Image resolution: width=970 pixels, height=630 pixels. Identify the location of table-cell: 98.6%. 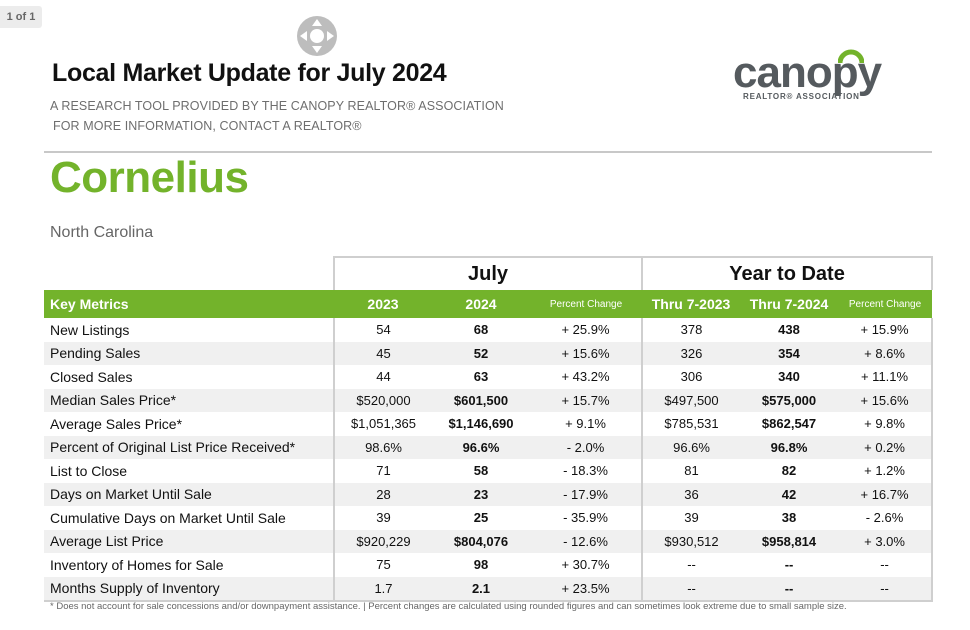
(382, 447).